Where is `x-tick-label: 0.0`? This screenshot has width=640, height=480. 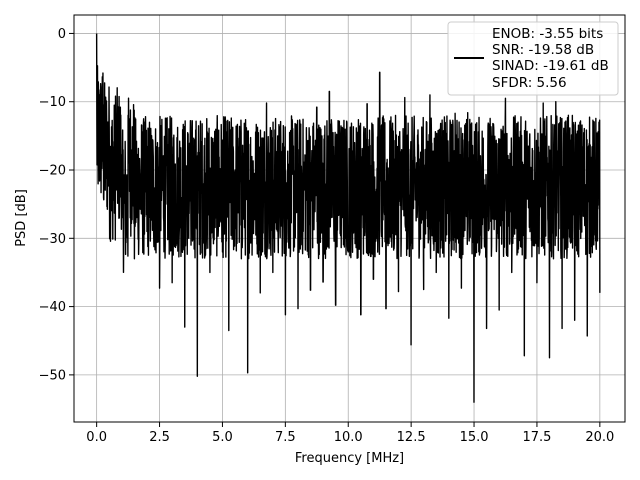
x-tick-label: 0.0 is located at coordinates (96, 437).